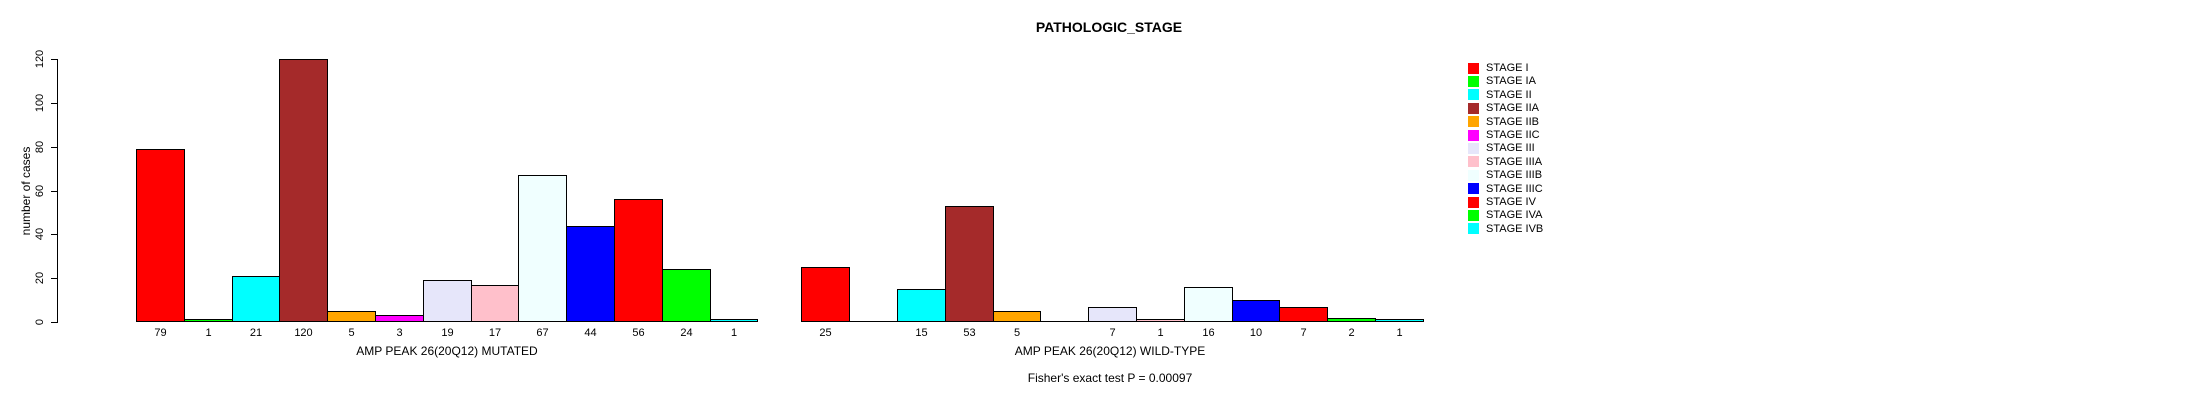  What do you see at coordinates (40, 147) in the screenshot?
I see `y-tick-label: 80` at bounding box center [40, 147].